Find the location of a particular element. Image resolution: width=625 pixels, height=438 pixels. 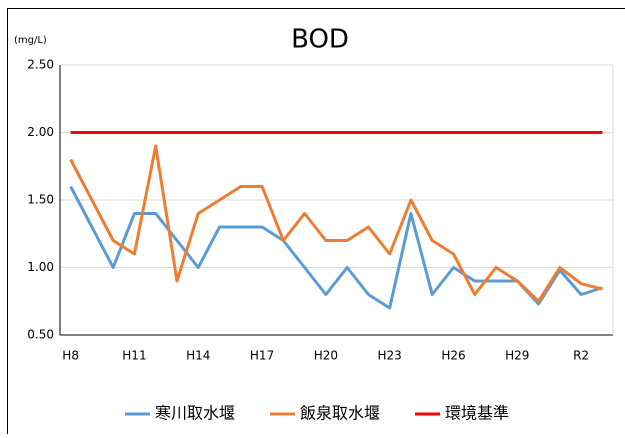

y-tick-label: 2.00 is located at coordinates (40, 132).